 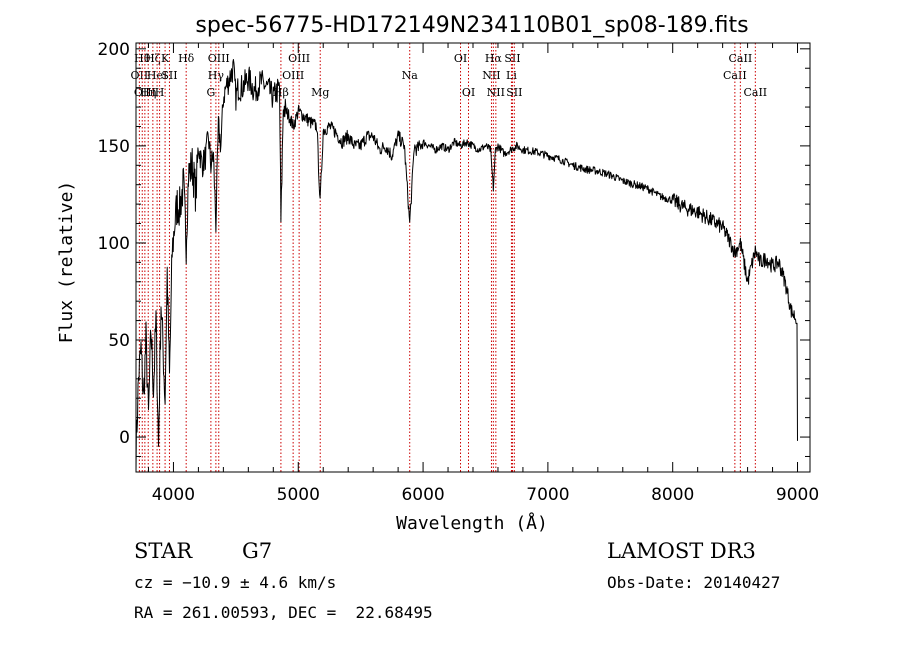 I want to click on x-axis-label: Wavelength (Å), so click(x=472, y=523).